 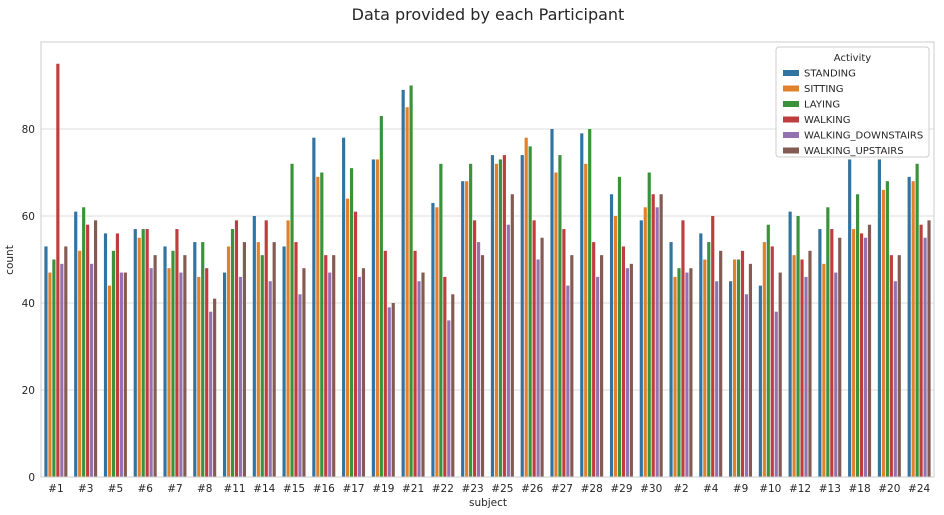 What do you see at coordinates (854, 151) in the screenshot?
I see `legend-label: WALKING_UPSTAIRS` at bounding box center [854, 151].